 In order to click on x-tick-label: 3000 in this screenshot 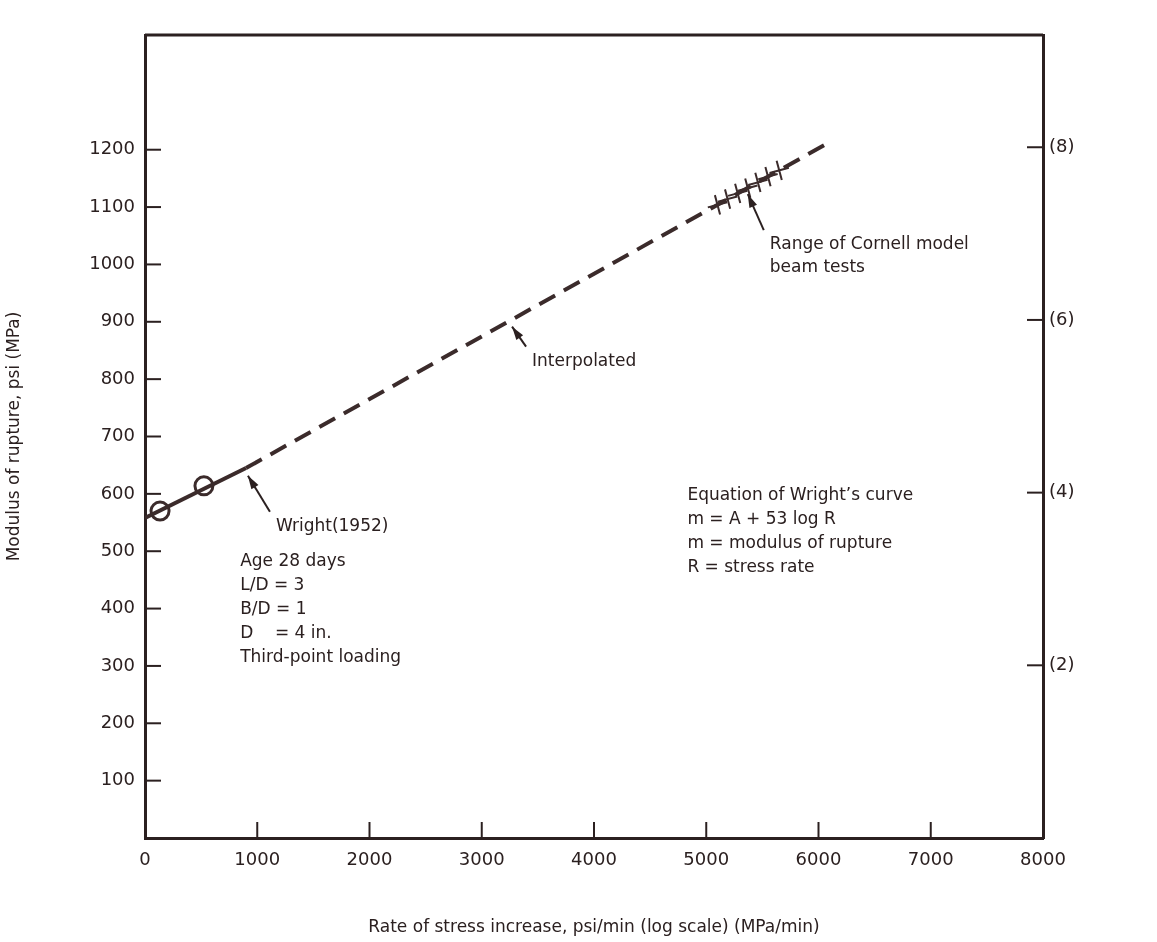, I will do `click(481, 859)`.